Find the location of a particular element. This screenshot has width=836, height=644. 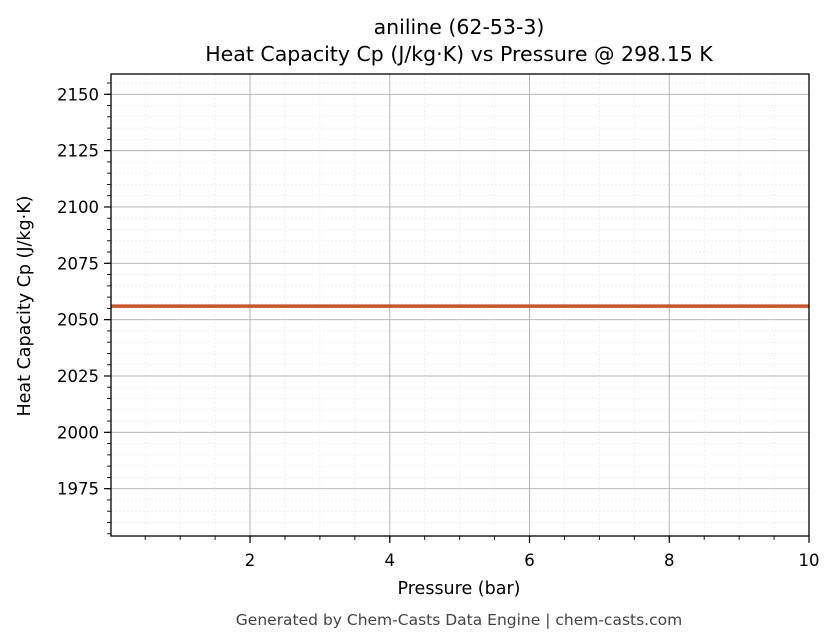

y-tick-label: 2025 is located at coordinates (78, 376).